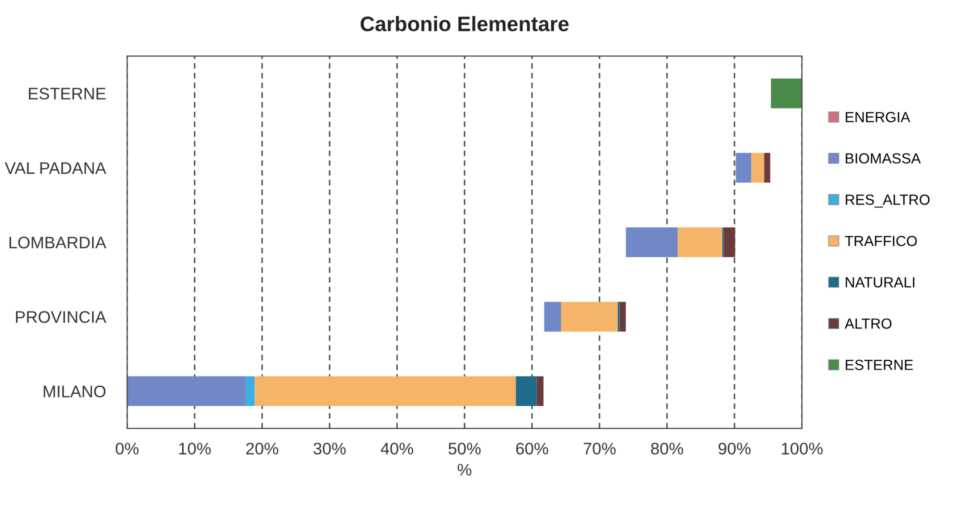 The width and height of the screenshot is (978, 510). What do you see at coordinates (58, 242) in the screenshot?
I see `y-tick-label: LOMBARDIA` at bounding box center [58, 242].